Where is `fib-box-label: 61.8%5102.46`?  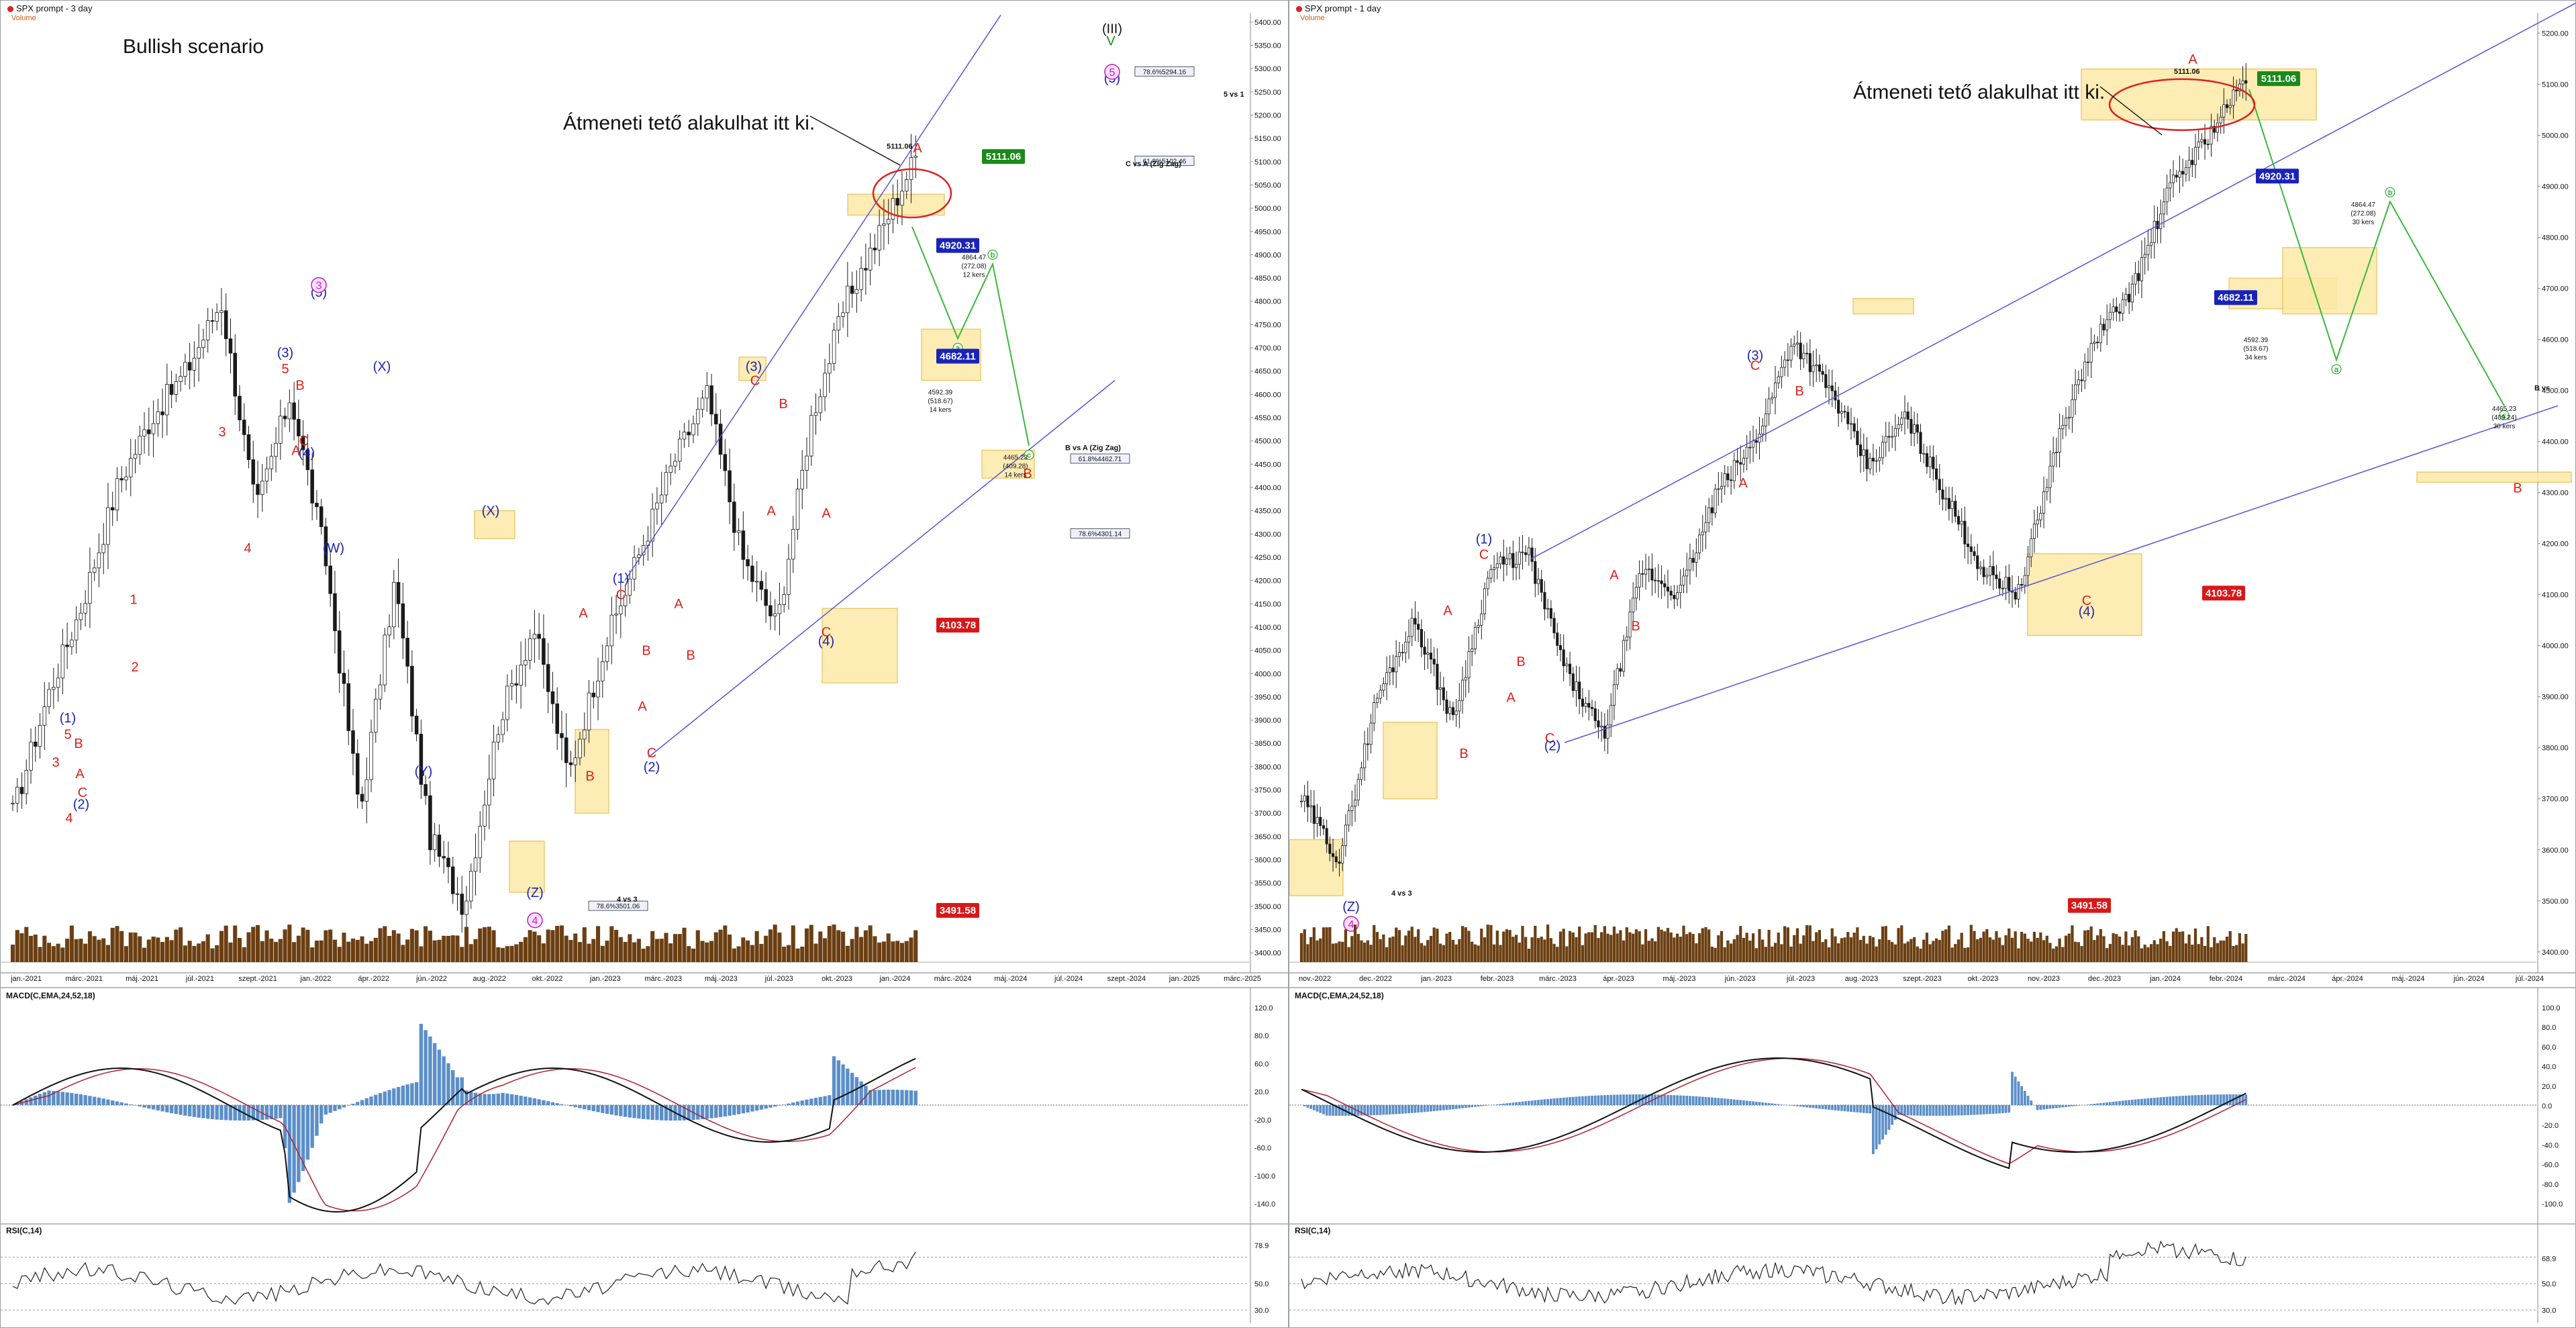 fib-box-label: 61.8%5102.46 is located at coordinates (1165, 161).